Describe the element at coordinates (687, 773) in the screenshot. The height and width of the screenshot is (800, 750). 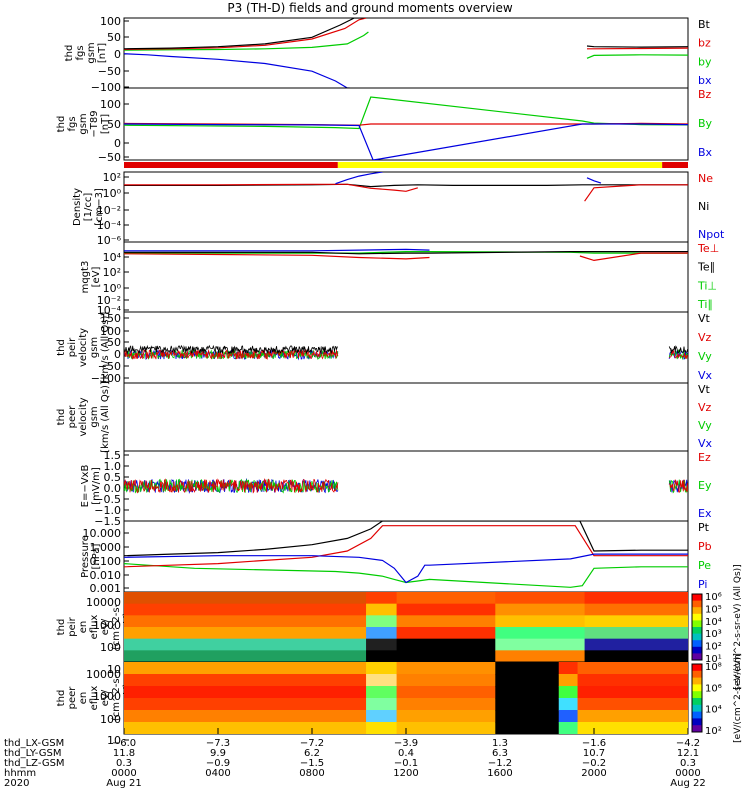
I see `x-row-value: 0000` at that location.